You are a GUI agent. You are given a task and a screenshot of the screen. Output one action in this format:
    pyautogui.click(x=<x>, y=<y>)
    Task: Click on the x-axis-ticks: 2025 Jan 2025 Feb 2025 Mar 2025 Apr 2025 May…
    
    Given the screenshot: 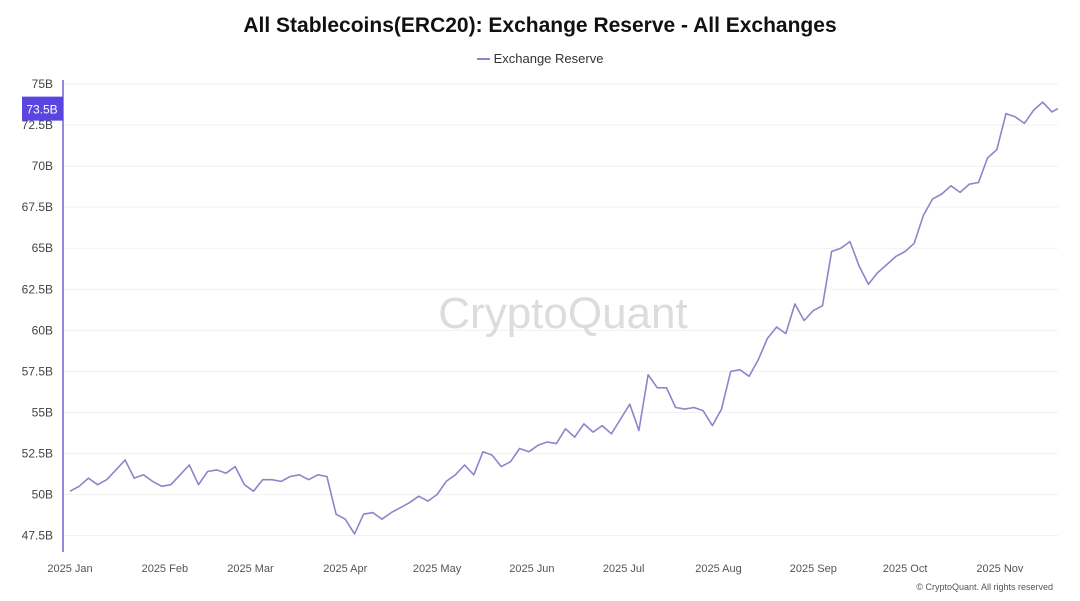 What is the action you would take?
    pyautogui.click(x=535, y=569)
    